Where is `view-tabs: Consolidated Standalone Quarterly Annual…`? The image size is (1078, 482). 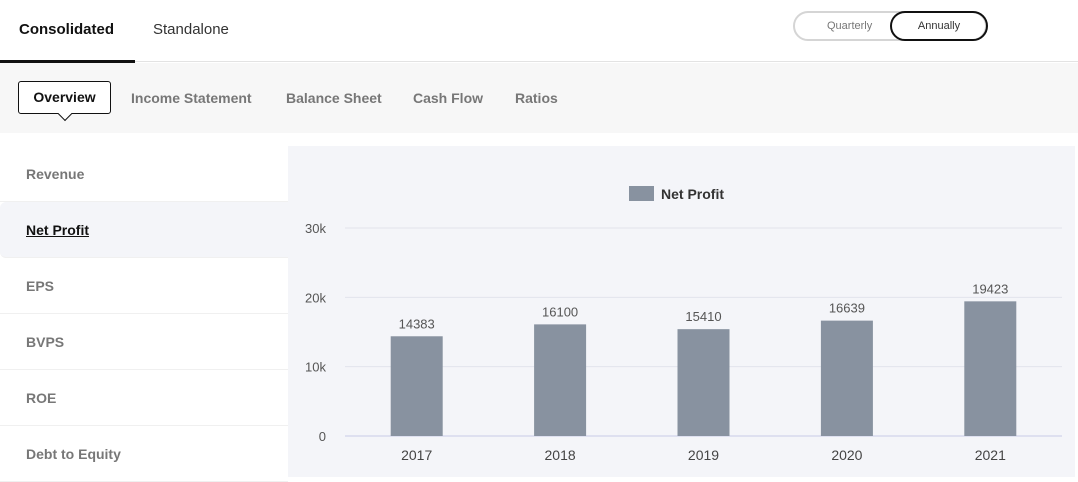
view-tabs: Consolidated Standalone Quarterly Annual… is located at coordinates (539, 31).